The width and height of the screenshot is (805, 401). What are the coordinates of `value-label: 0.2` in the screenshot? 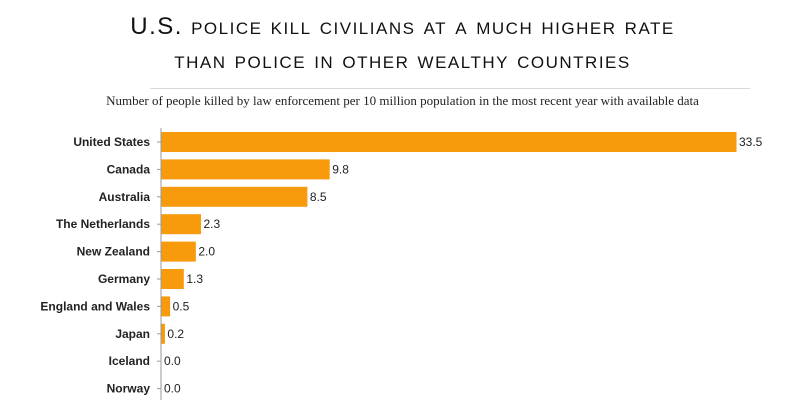 It's located at (175, 334).